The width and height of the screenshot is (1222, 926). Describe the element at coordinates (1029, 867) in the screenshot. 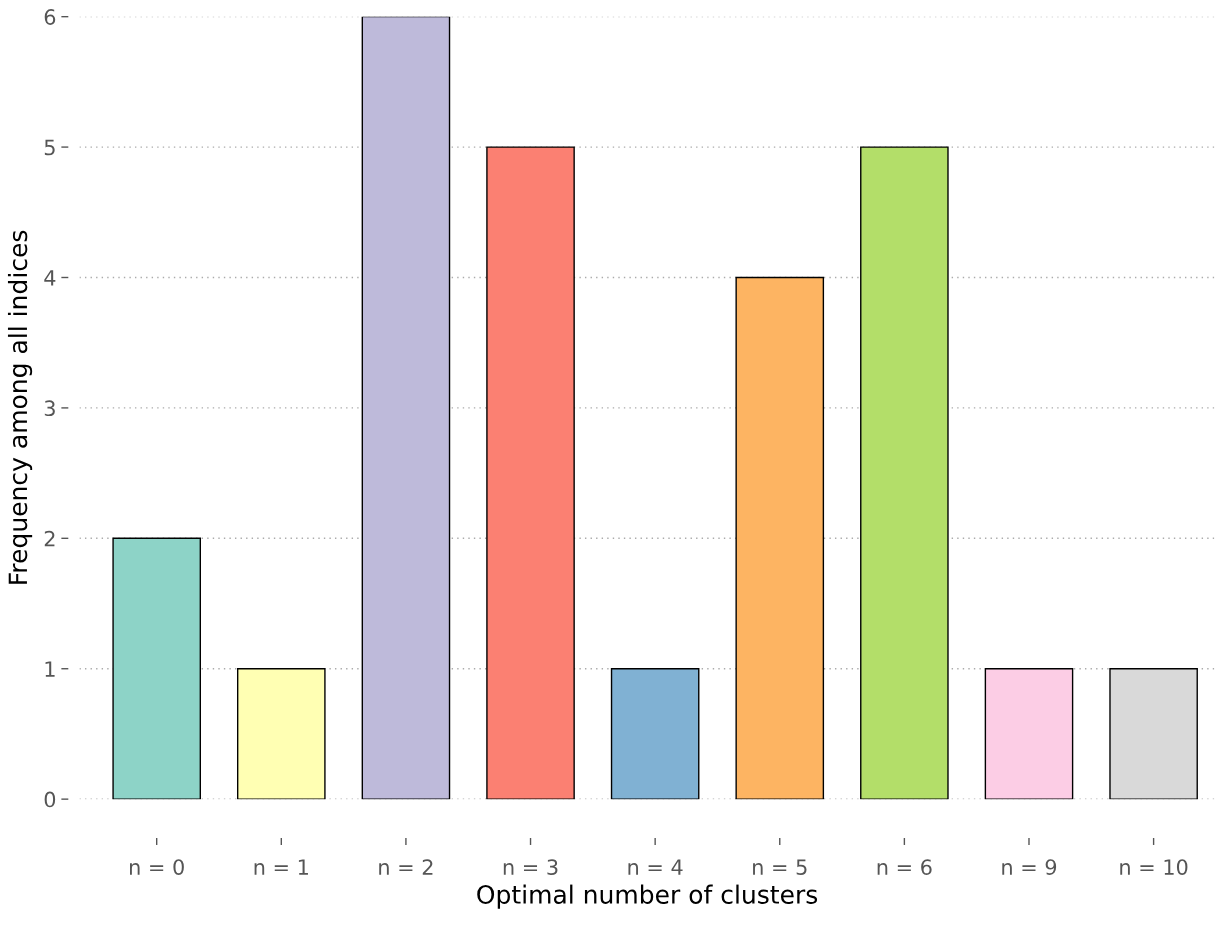

I see `x-tick-label: n = 9` at that location.